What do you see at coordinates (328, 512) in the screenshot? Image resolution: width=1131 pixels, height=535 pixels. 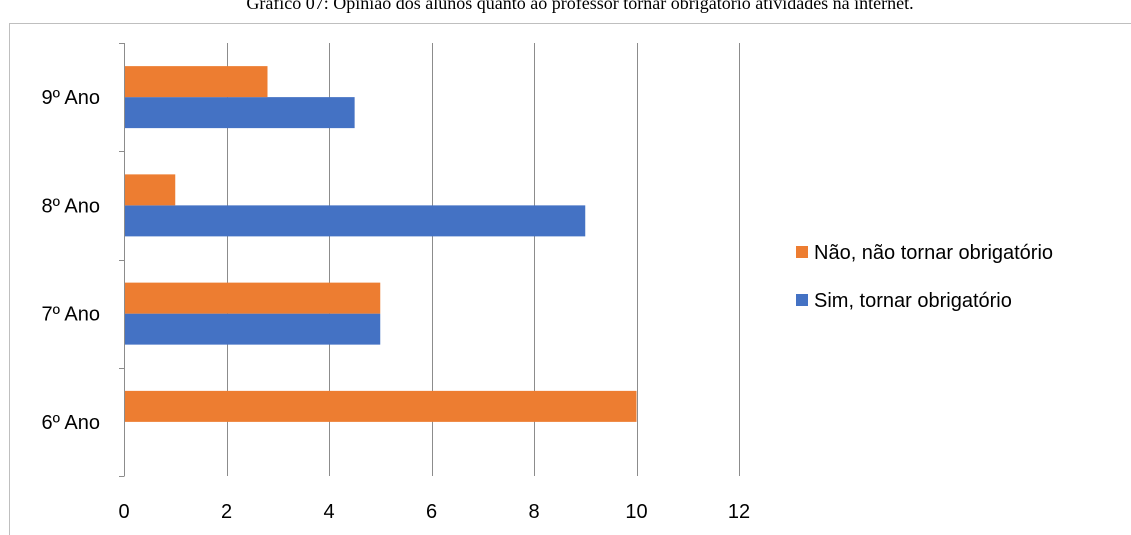 I see `x-tick-label: 4` at bounding box center [328, 512].